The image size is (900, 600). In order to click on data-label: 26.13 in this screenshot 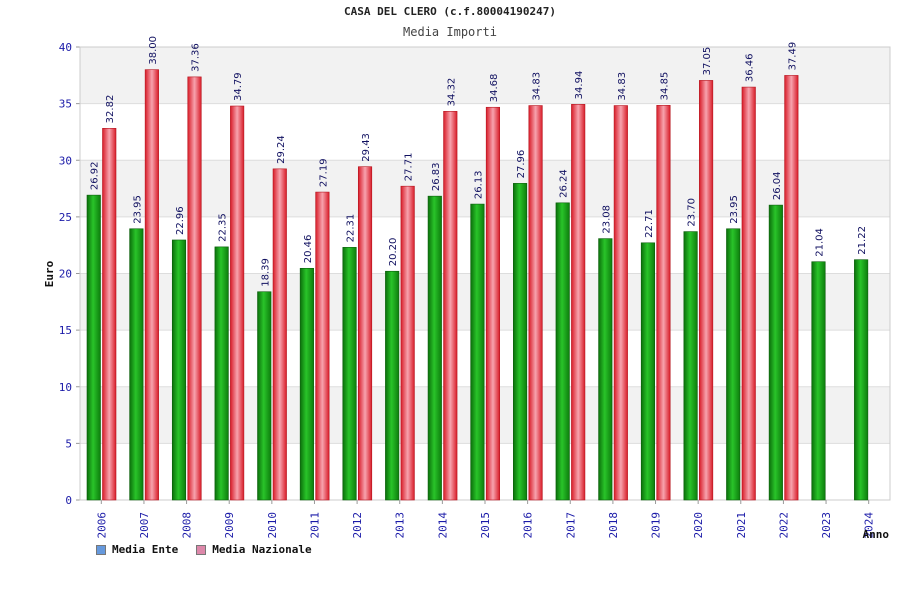, I will do `click(478, 184)`.